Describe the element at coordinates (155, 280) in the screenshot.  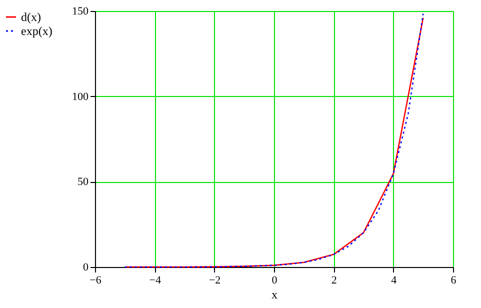
I see `x-tick-label: −4` at that location.